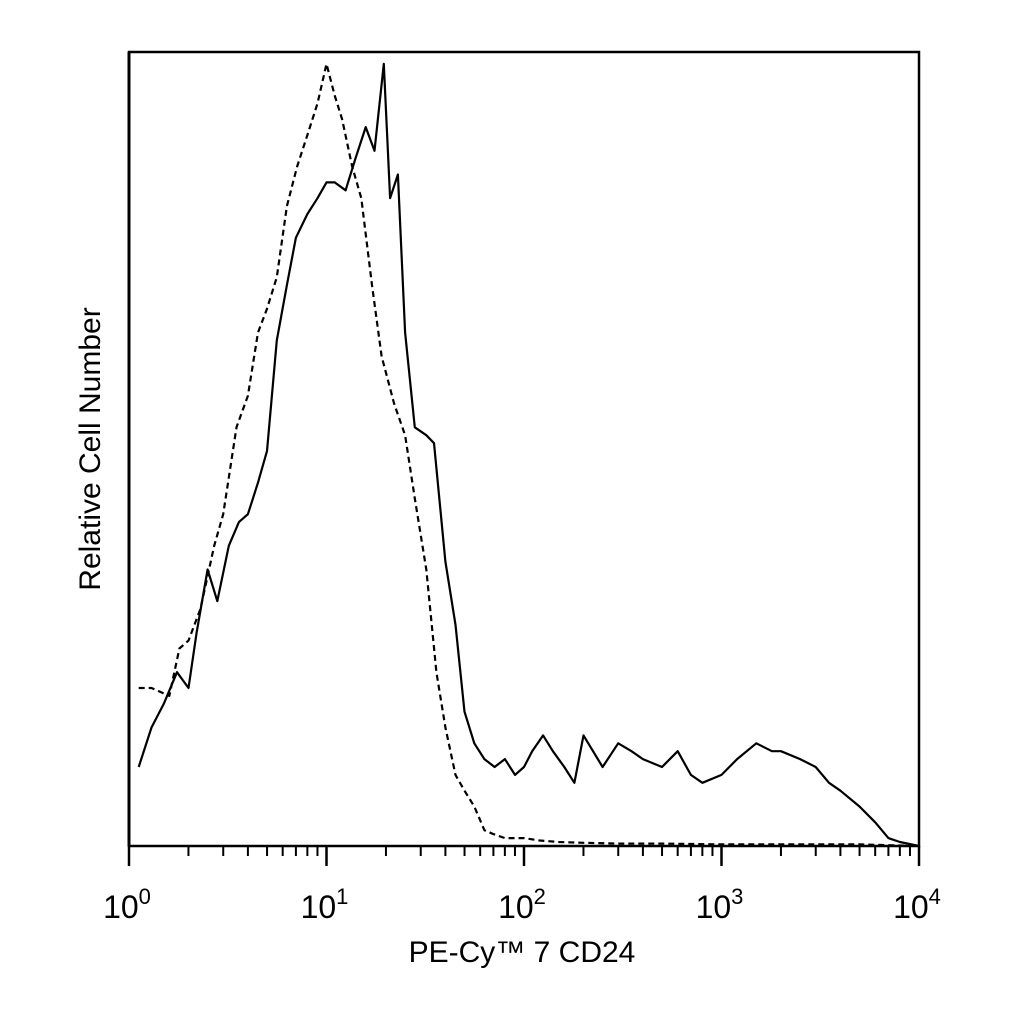  What do you see at coordinates (90, 448) in the screenshot?
I see `y-axis-label: Relative Cell Number` at bounding box center [90, 448].